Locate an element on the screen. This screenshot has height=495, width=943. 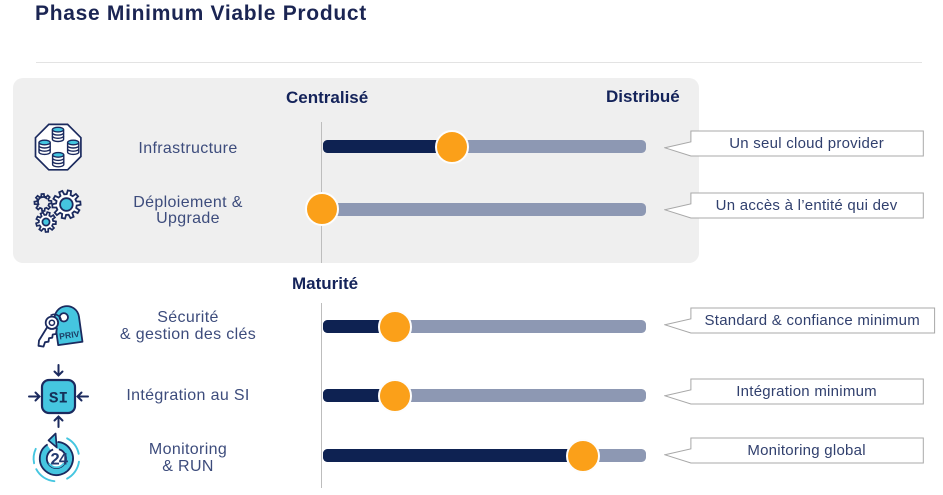
svg-text: SI is located at coordinates (58, 399).